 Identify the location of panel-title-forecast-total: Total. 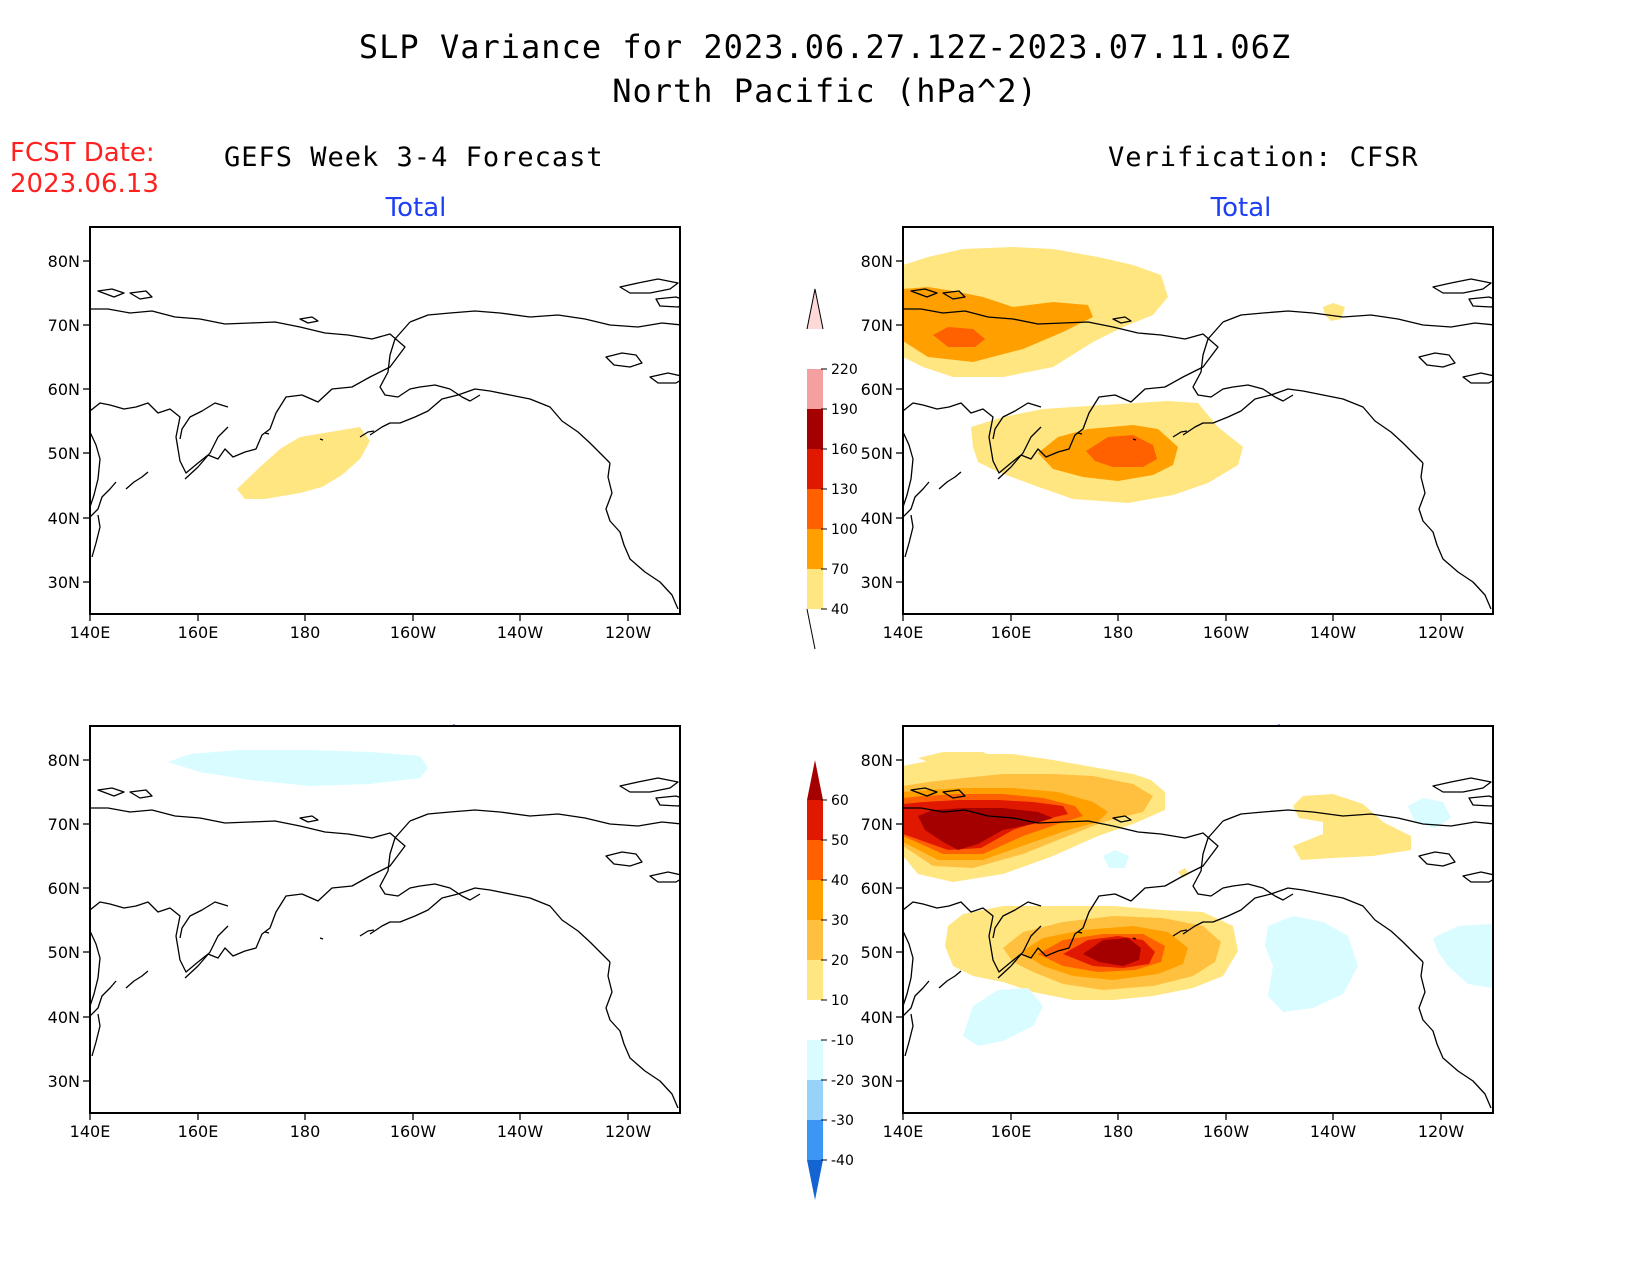
(416, 208).